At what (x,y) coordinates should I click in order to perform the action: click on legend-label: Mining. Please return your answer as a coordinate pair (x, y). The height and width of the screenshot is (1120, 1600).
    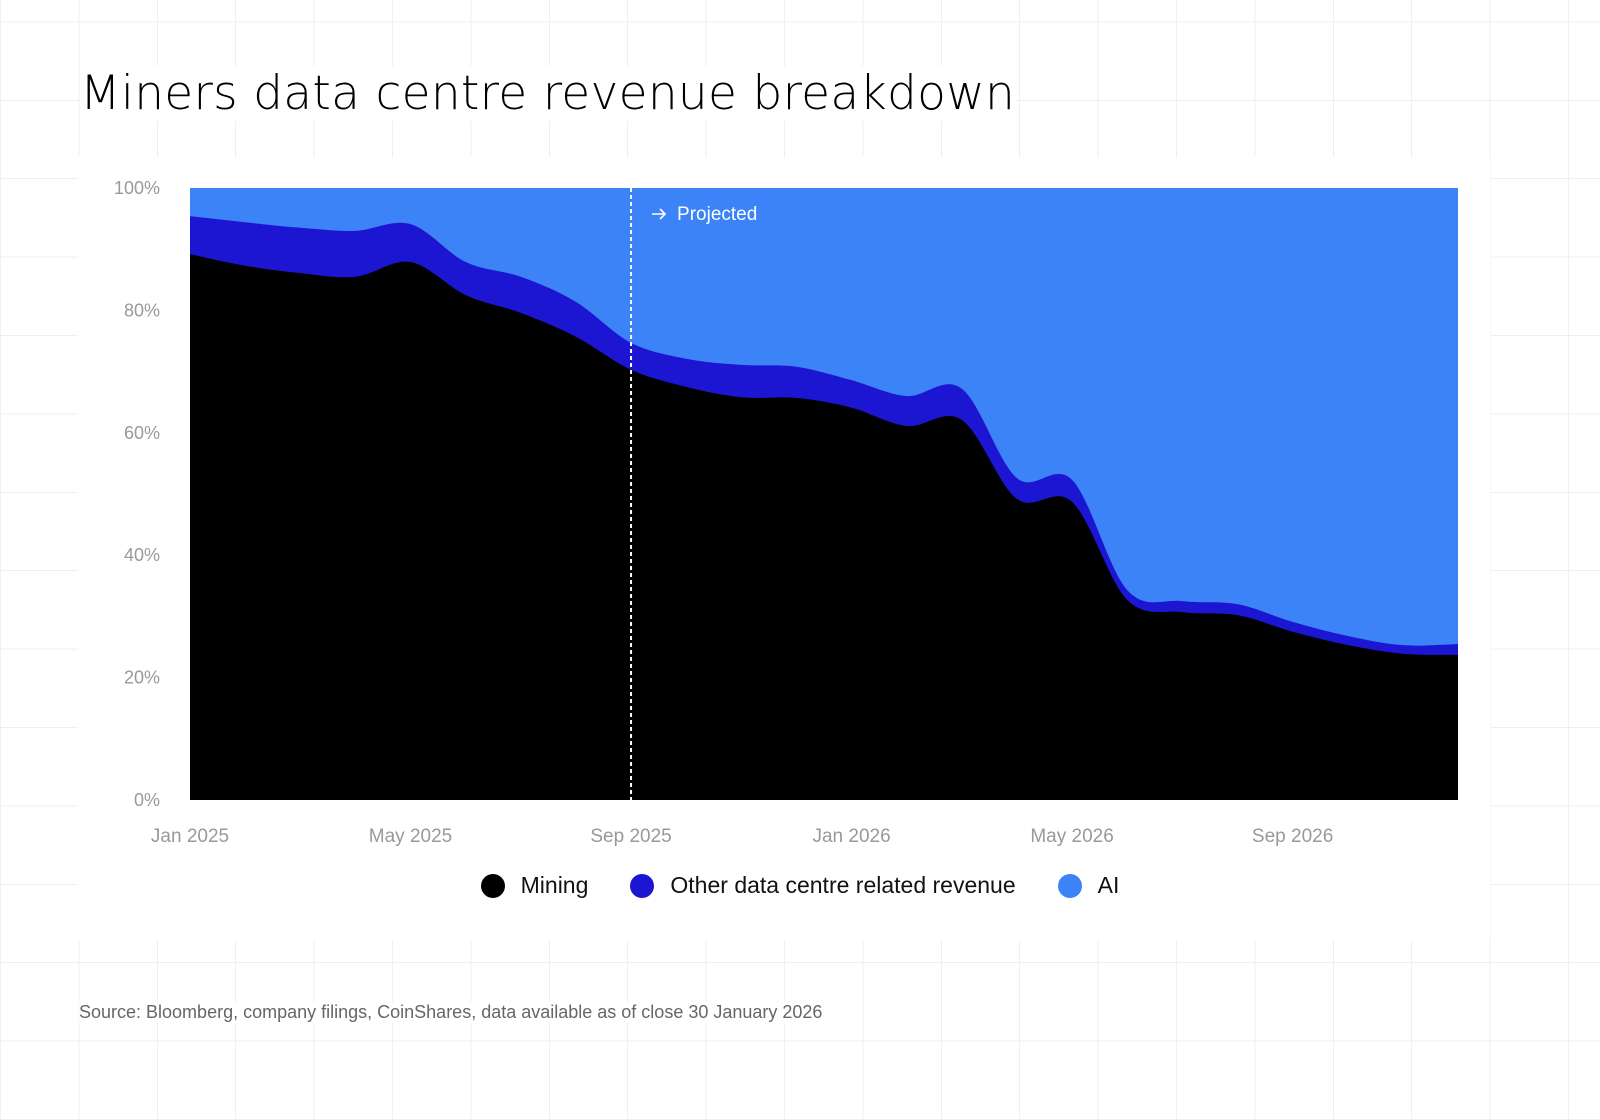
    Looking at the image, I should click on (554, 885).